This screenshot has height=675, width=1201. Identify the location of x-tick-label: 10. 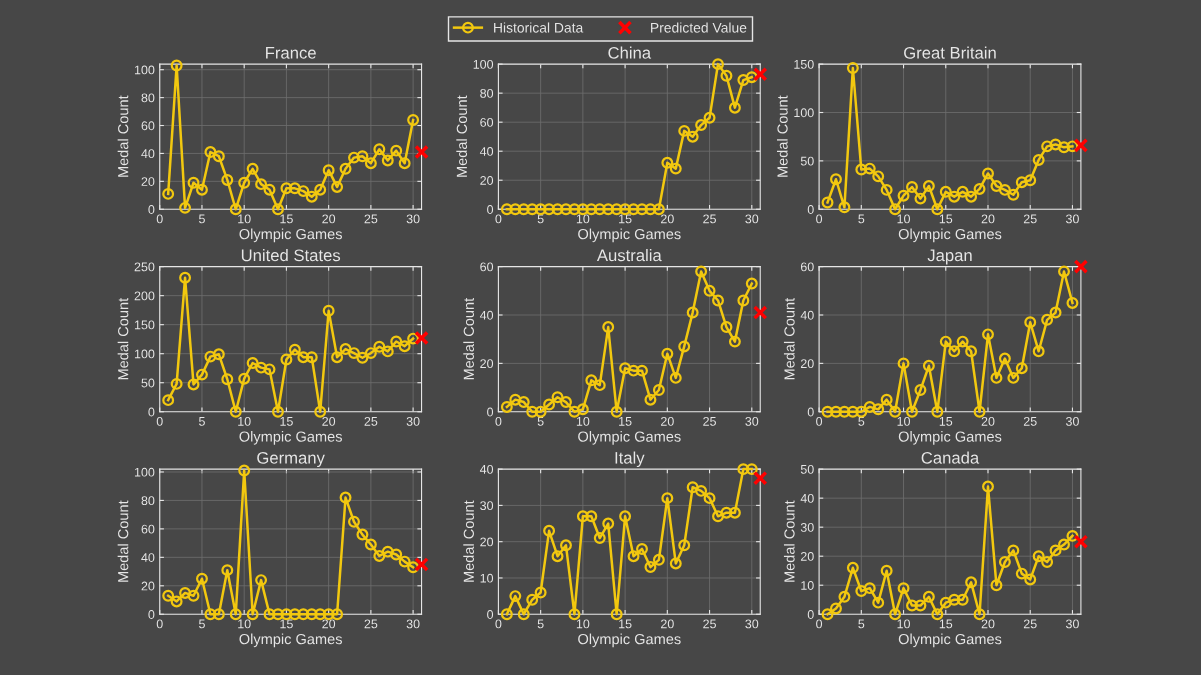
(903, 624).